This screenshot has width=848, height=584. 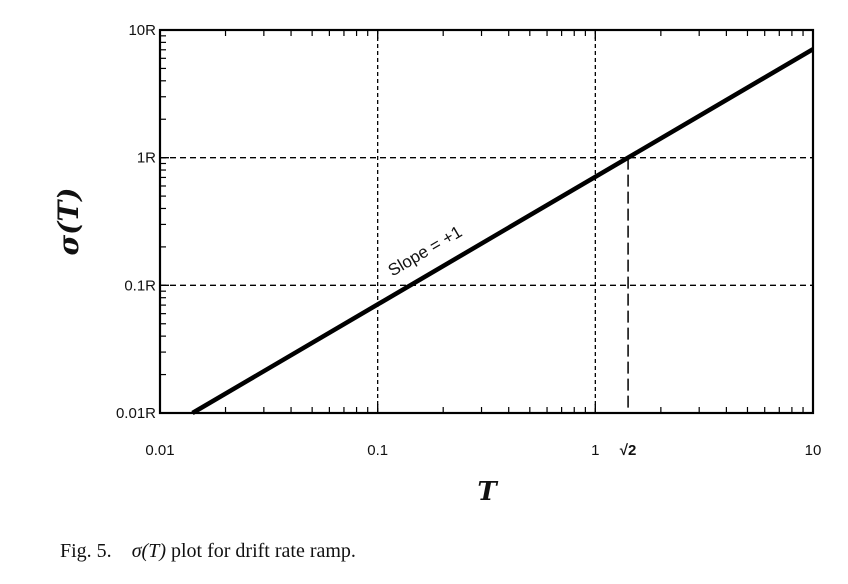 What do you see at coordinates (263, 551) in the screenshot?
I see `caption-text: plot for drift rate ramp.` at bounding box center [263, 551].